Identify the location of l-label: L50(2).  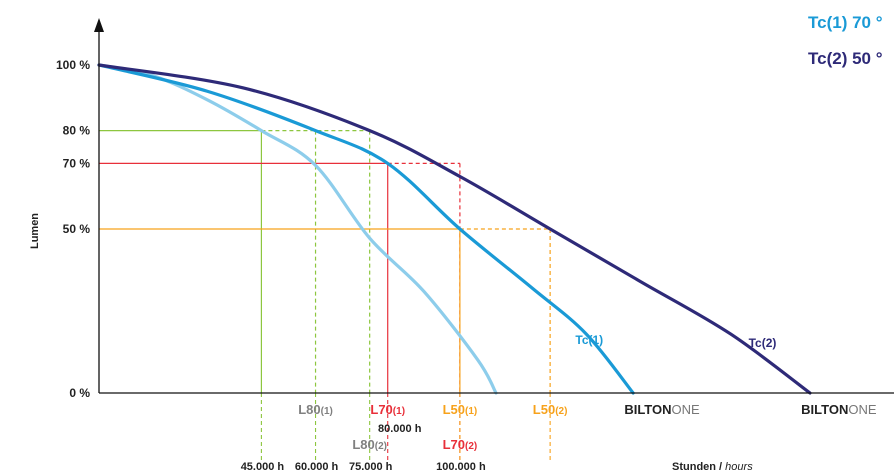
(550, 409).